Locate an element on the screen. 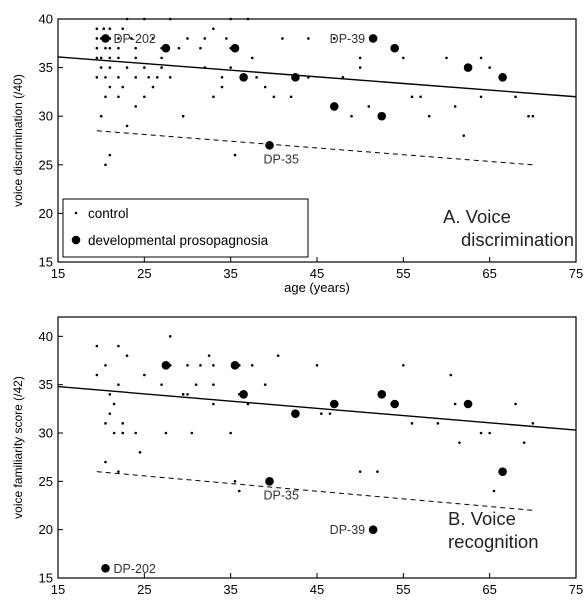  point-label: DP-202 is located at coordinates (134, 569).